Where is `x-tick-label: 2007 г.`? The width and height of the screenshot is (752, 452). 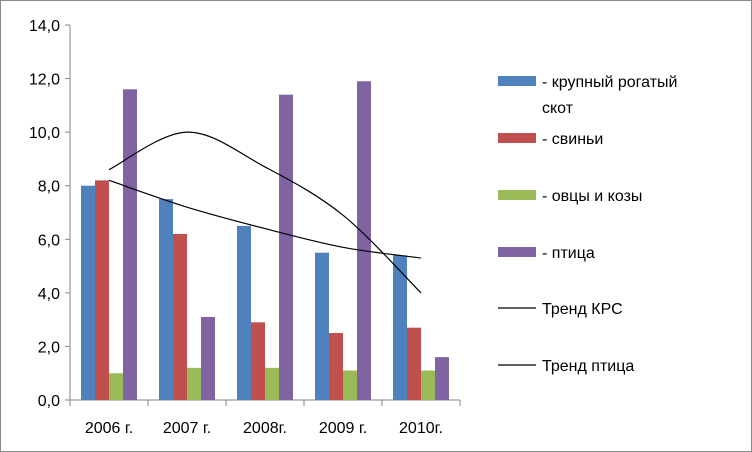 x-tick-label: 2007 г. is located at coordinates (187, 428).